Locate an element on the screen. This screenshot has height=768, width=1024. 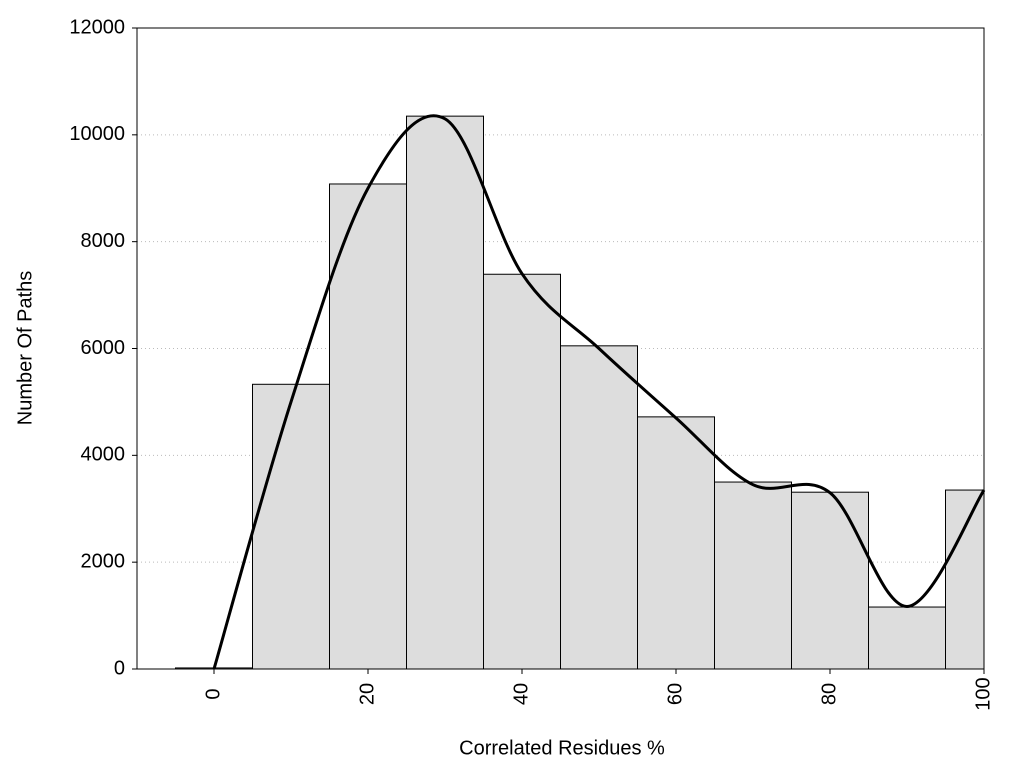
x-tick-label: 0 is located at coordinates (213, 693).